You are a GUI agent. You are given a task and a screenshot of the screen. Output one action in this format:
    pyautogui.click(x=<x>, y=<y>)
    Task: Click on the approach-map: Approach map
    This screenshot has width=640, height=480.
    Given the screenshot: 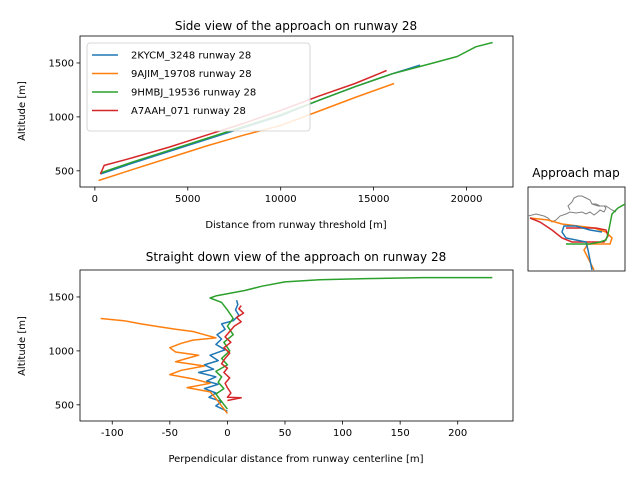 What is the action you would take?
    pyautogui.click(x=576, y=219)
    